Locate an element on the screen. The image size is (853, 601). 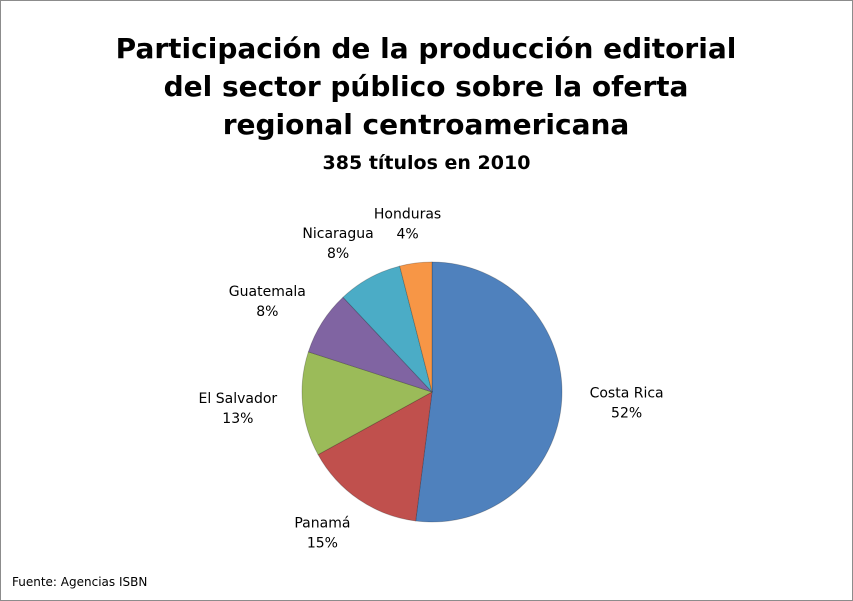
slice-label: Costa Rica is located at coordinates (627, 394).